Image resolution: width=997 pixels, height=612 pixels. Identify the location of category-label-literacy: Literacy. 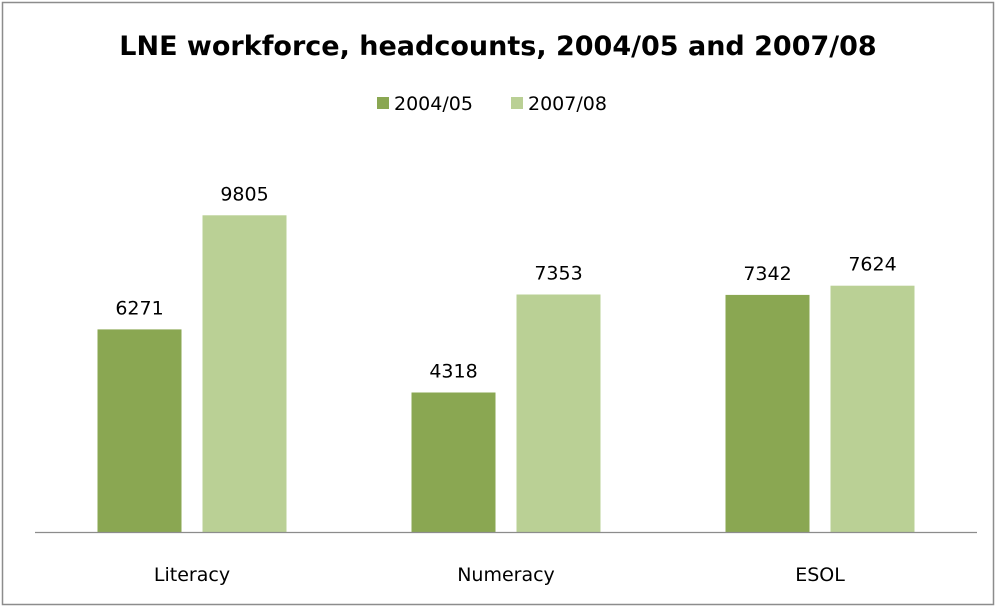
(192, 575).